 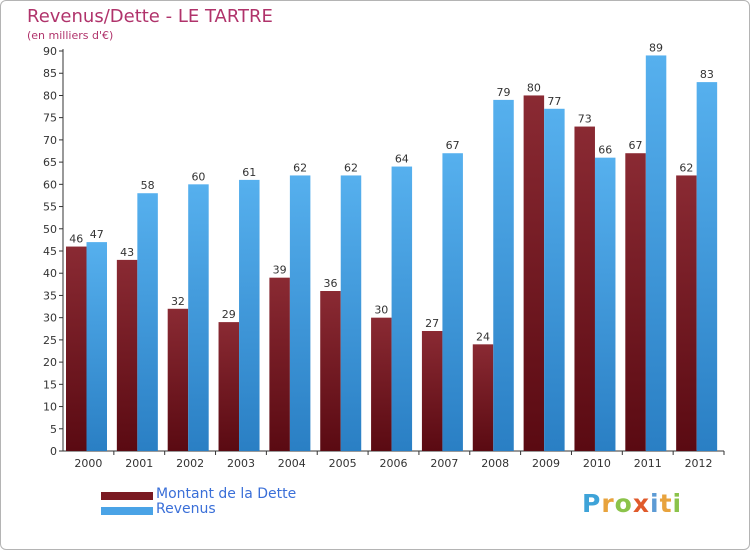 What do you see at coordinates (190, 463) in the screenshot?
I see `x-tick-label: 2002` at bounding box center [190, 463].